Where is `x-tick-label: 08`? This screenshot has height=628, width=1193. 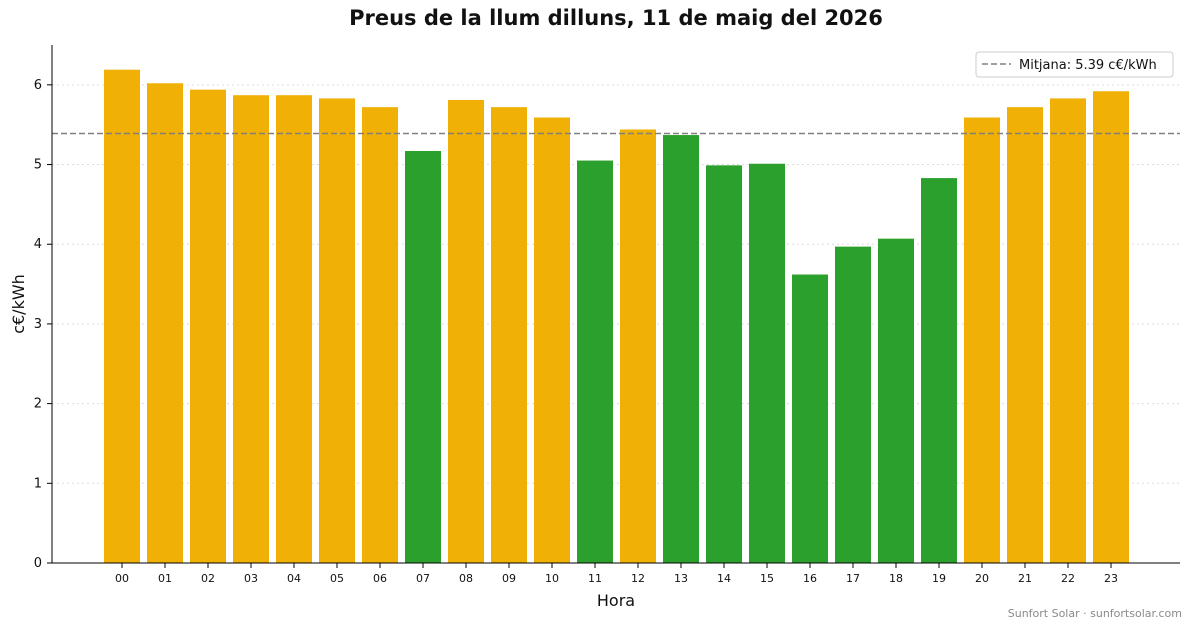
x-tick-label: 08 is located at coordinates (466, 578).